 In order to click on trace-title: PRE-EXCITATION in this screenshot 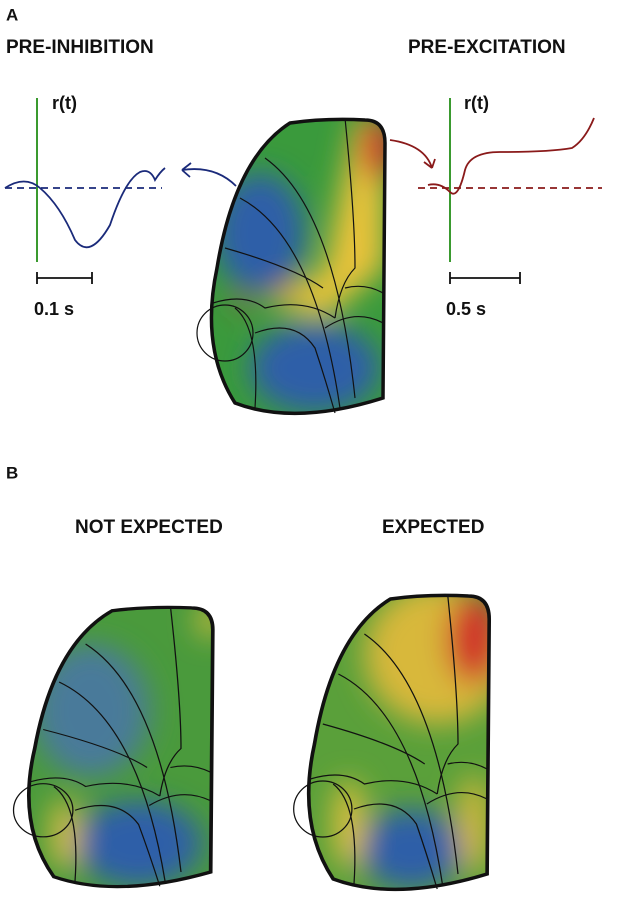, I will do `click(487, 47)`.